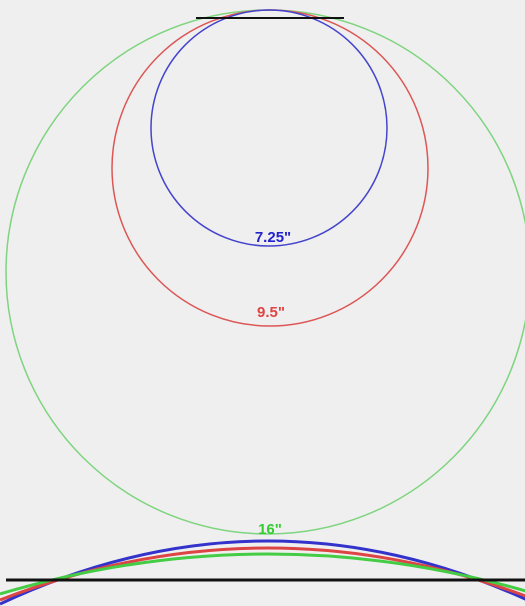 Image resolution: width=525 pixels, height=606 pixels. Describe the element at coordinates (271, 312) in the screenshot. I see `label-9-5: 9.5"` at that location.